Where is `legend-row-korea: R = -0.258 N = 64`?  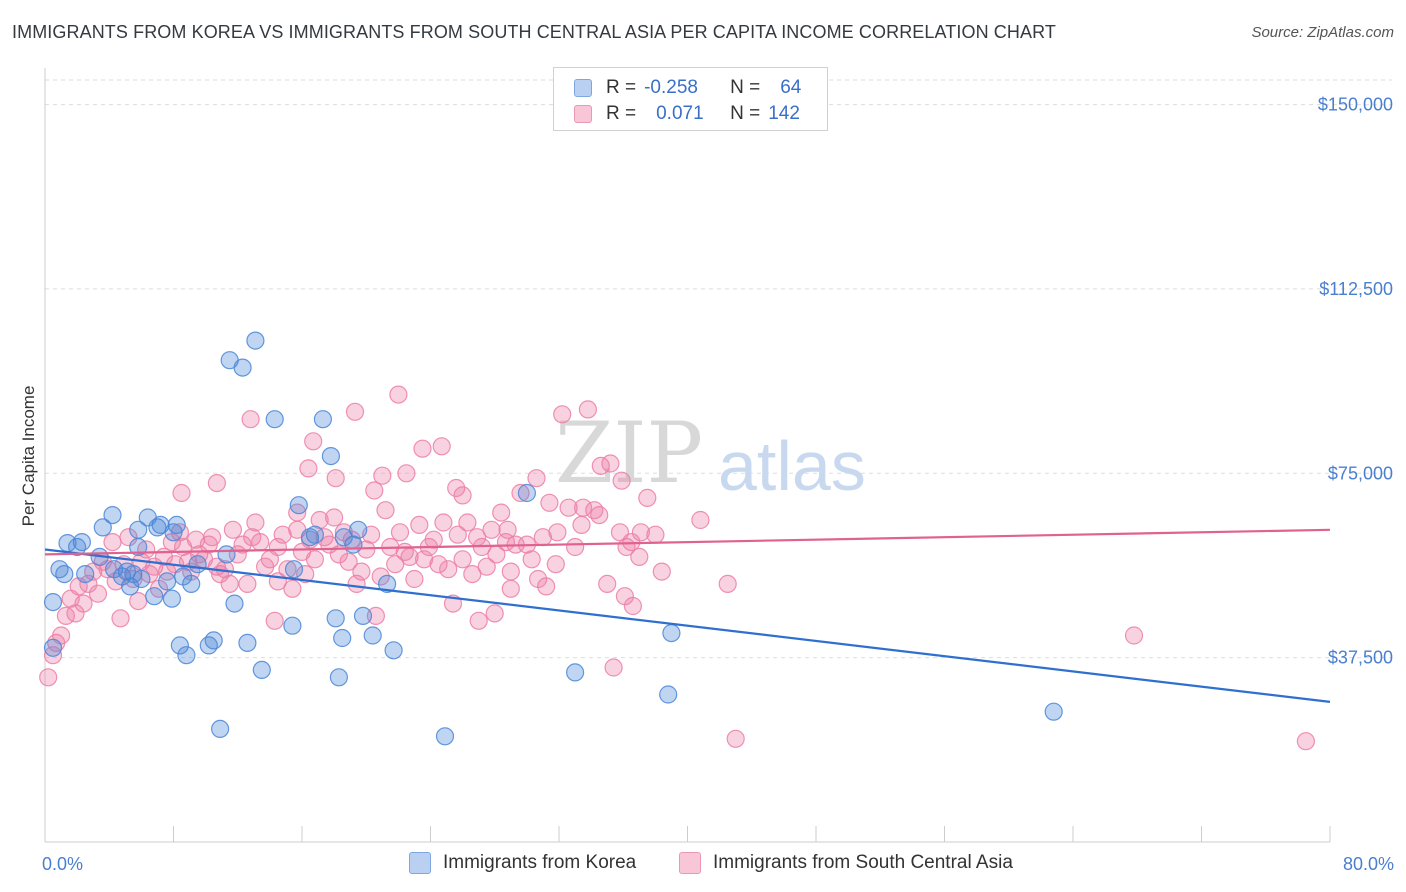
legend-row-korea: R = -0.258 N = 64 is located at coordinates (687, 88).